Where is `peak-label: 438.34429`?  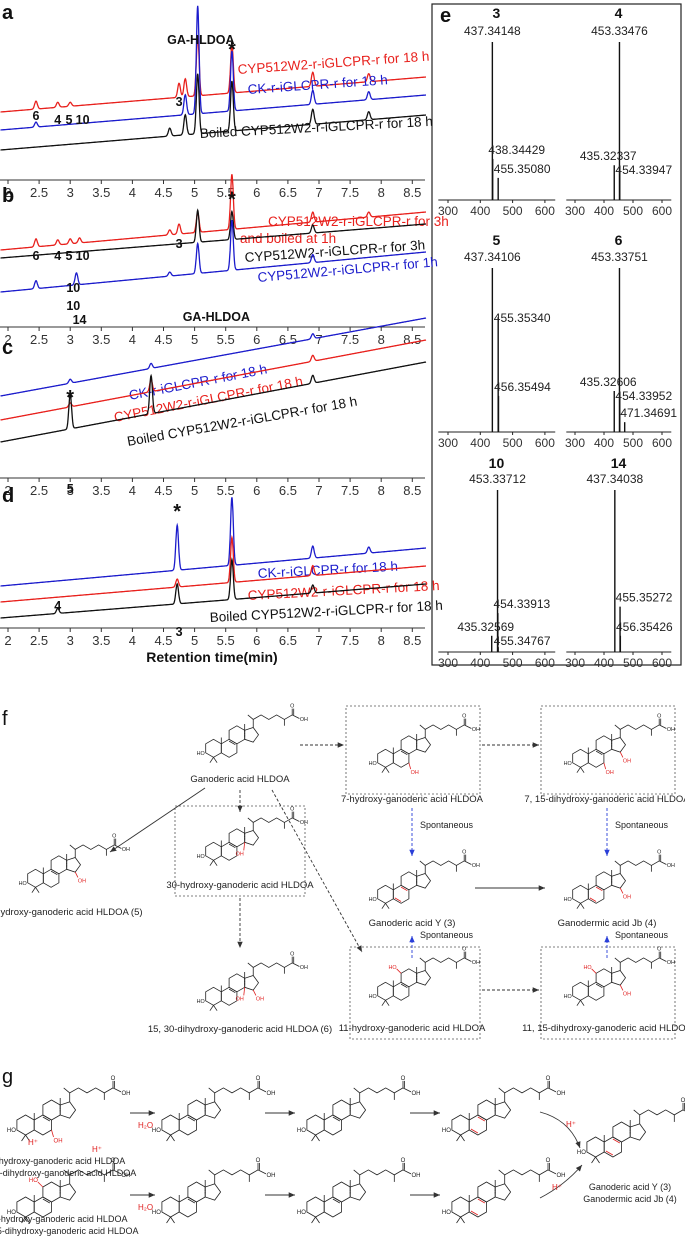 peak-label: 438.34429 is located at coordinates (516, 150).